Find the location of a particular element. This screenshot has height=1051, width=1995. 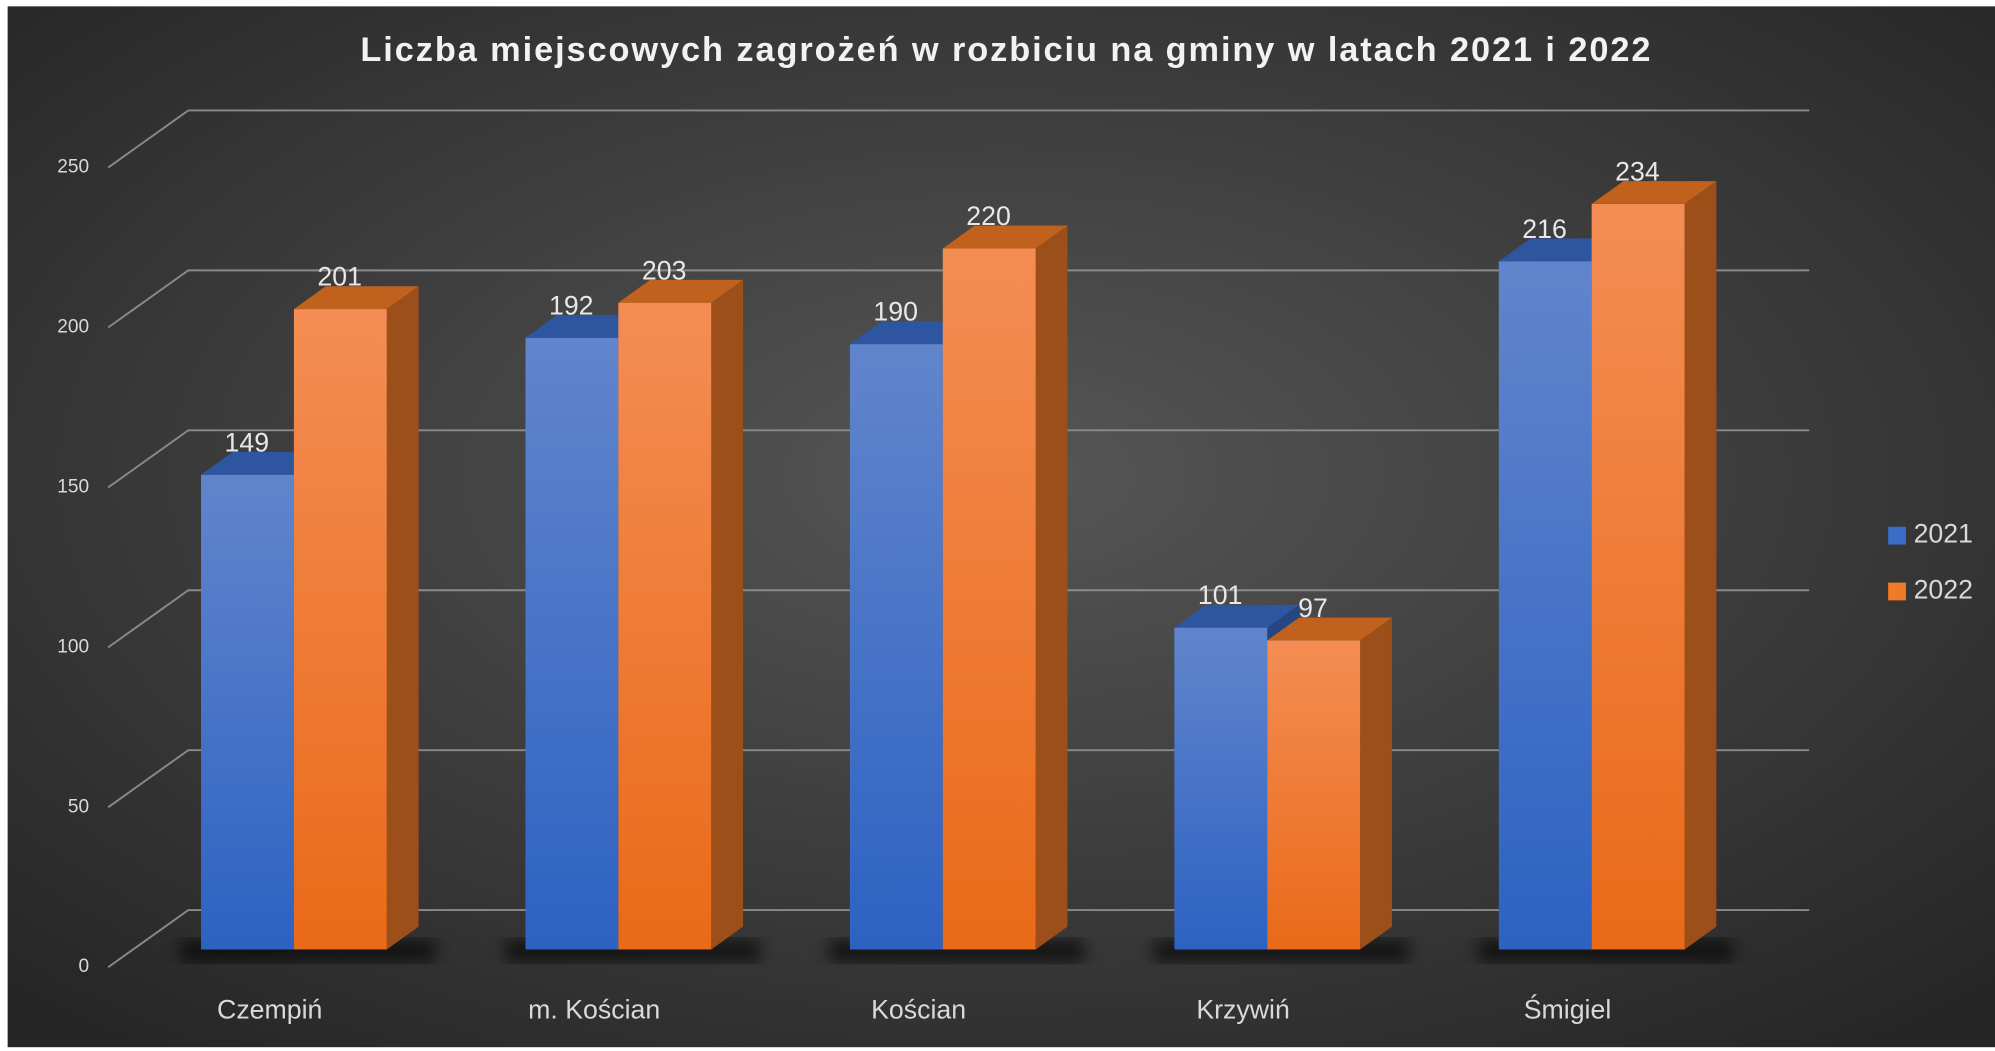

x-tick-label: Śmigiel is located at coordinates (1568, 1010).